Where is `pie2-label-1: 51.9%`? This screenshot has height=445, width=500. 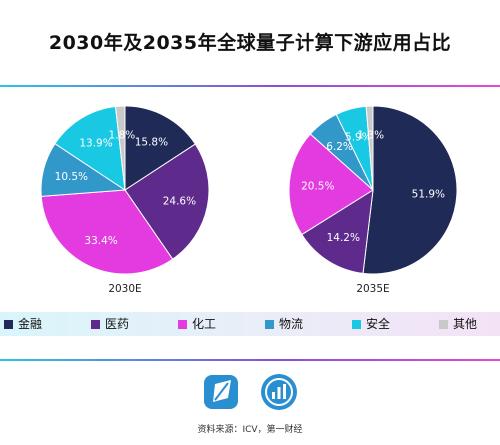 pie2-label-1: 51.9% is located at coordinates (428, 194).